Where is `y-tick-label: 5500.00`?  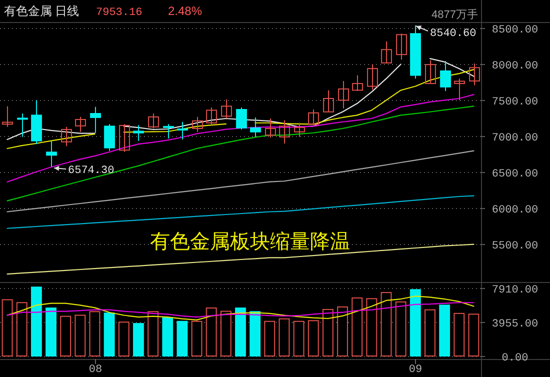 y-tick-label: 5500.00 is located at coordinates (515, 246).